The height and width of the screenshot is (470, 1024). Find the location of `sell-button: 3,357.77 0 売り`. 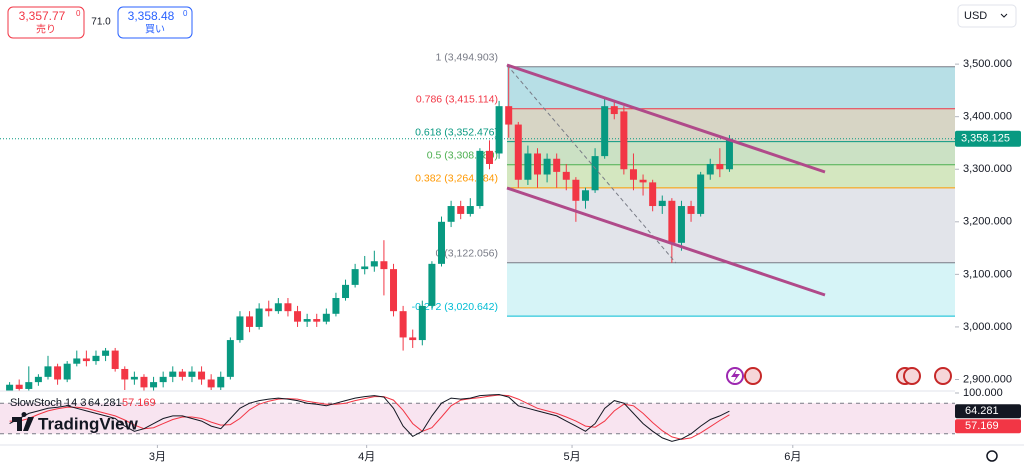

sell-button: 3,357.77 0 売り is located at coordinates (46, 22).